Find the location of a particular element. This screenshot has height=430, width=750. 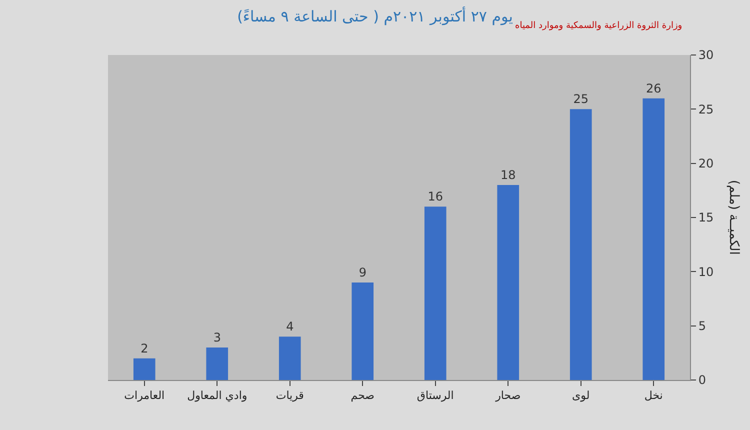

y-tick-label: 10 is located at coordinates (706, 271).